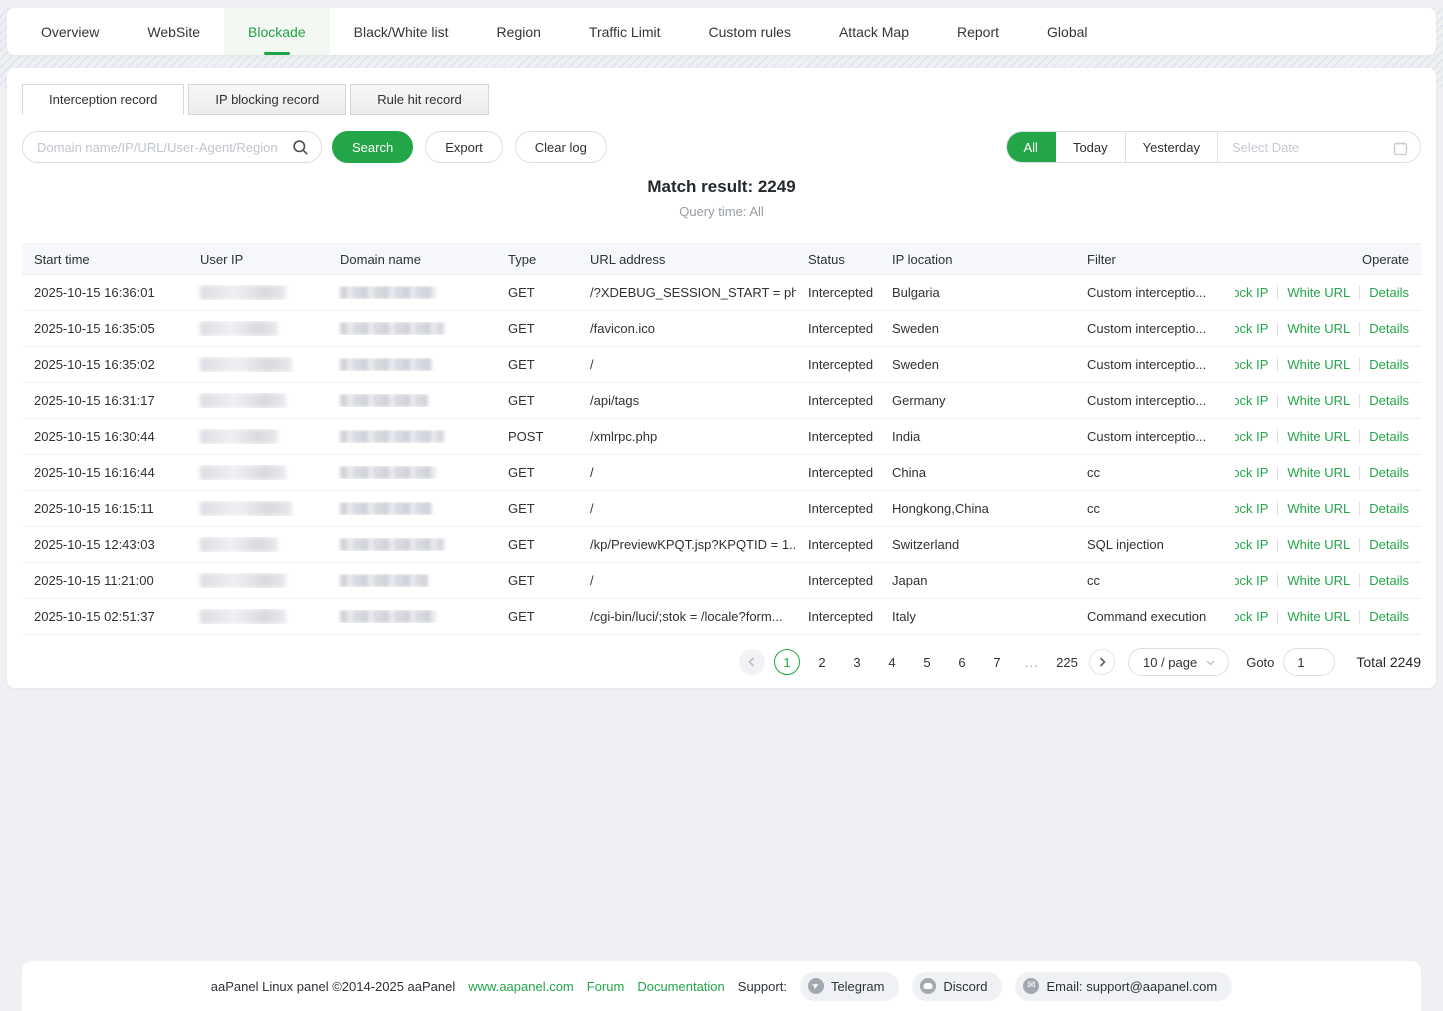 The height and width of the screenshot is (1011, 1443). What do you see at coordinates (922, 259) in the screenshot?
I see `header-ip-location: IP location` at bounding box center [922, 259].